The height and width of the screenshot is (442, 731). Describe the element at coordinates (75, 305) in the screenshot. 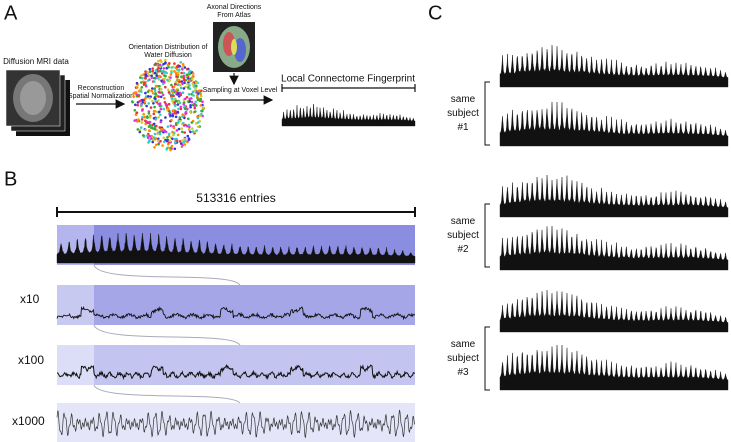

I see `zoom-highlight` at that location.